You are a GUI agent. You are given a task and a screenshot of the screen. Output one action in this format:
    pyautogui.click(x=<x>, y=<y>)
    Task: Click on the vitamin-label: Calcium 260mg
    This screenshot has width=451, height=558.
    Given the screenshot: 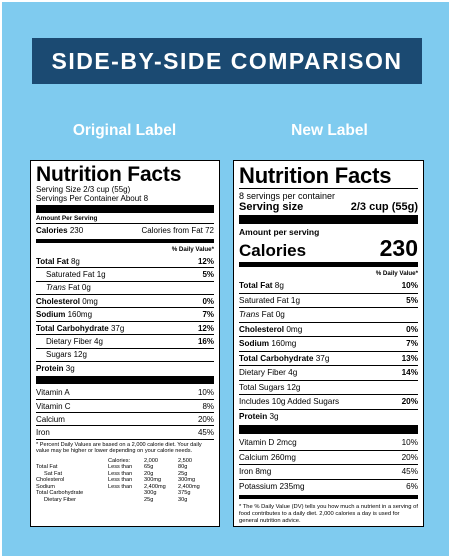 What is the action you would take?
    pyautogui.click(x=267, y=457)
    